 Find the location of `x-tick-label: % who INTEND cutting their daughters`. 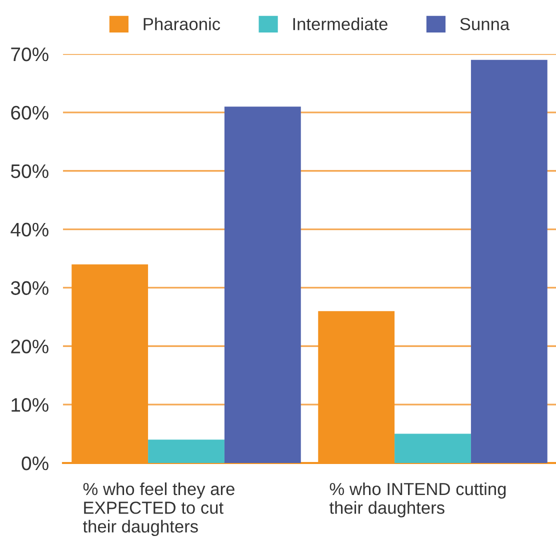

x-tick-label: % who INTEND cutting their daughters is located at coordinates (417, 500).